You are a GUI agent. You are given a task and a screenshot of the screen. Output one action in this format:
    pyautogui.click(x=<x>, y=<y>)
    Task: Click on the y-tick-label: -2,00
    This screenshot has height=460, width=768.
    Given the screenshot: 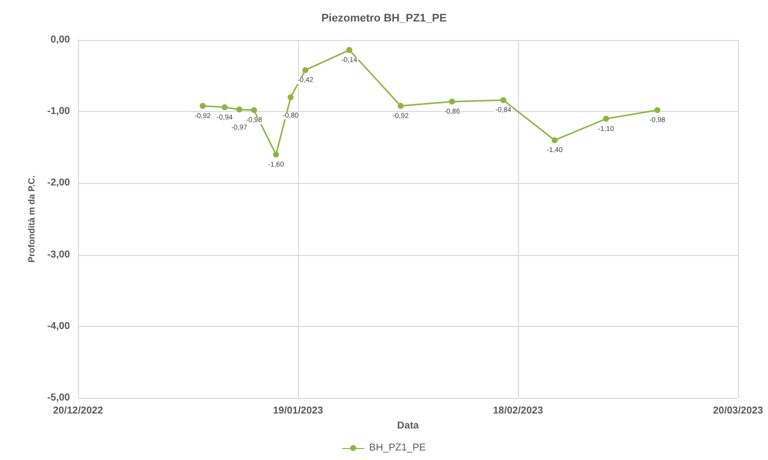 What is the action you would take?
    pyautogui.click(x=58, y=183)
    